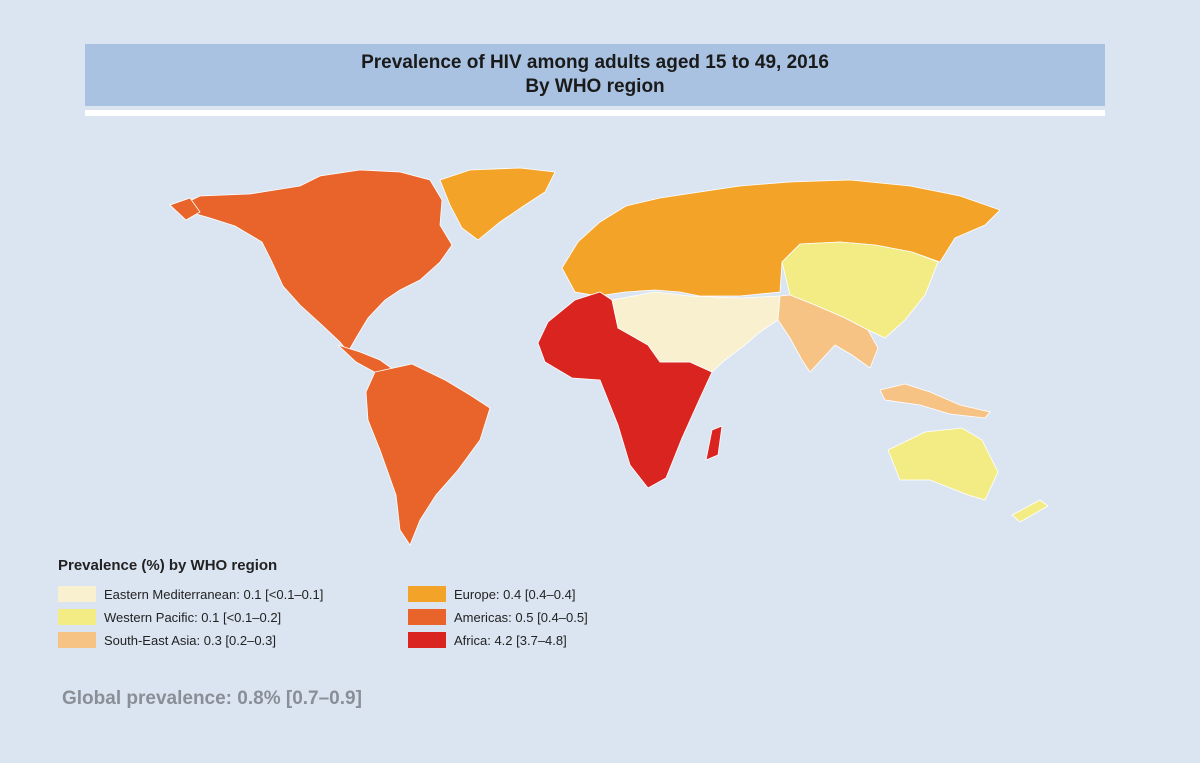  What do you see at coordinates (595, 86) in the screenshot?
I see `title-line-2: By WHO region` at bounding box center [595, 86].